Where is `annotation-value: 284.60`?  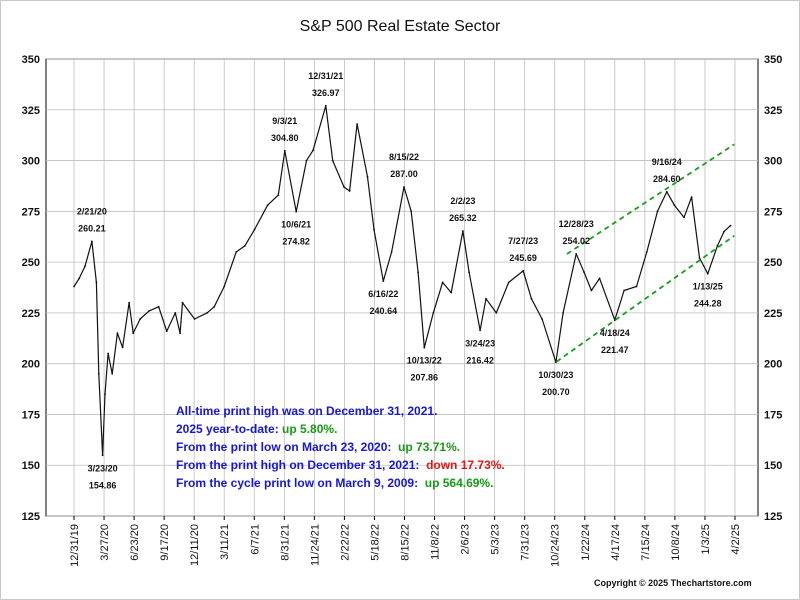
annotation-value: 284.60 is located at coordinates (667, 179).